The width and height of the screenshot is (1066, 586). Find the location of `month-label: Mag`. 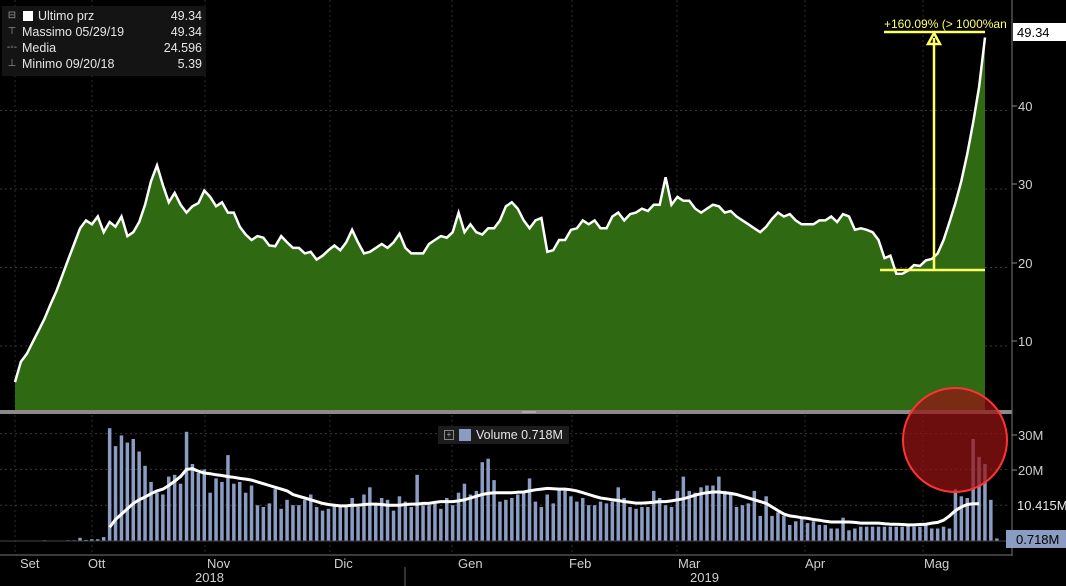

month-label: Mag is located at coordinates (936, 563).